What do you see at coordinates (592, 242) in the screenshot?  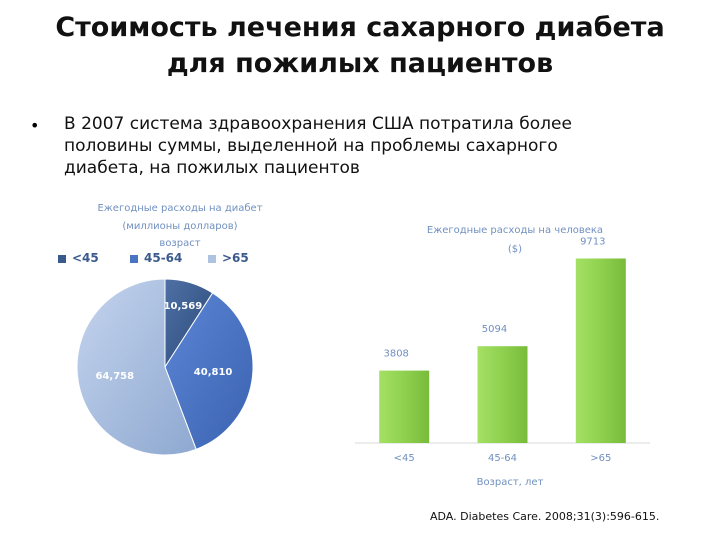 I see `bar-value-label-gt65: 9713` at bounding box center [592, 242].